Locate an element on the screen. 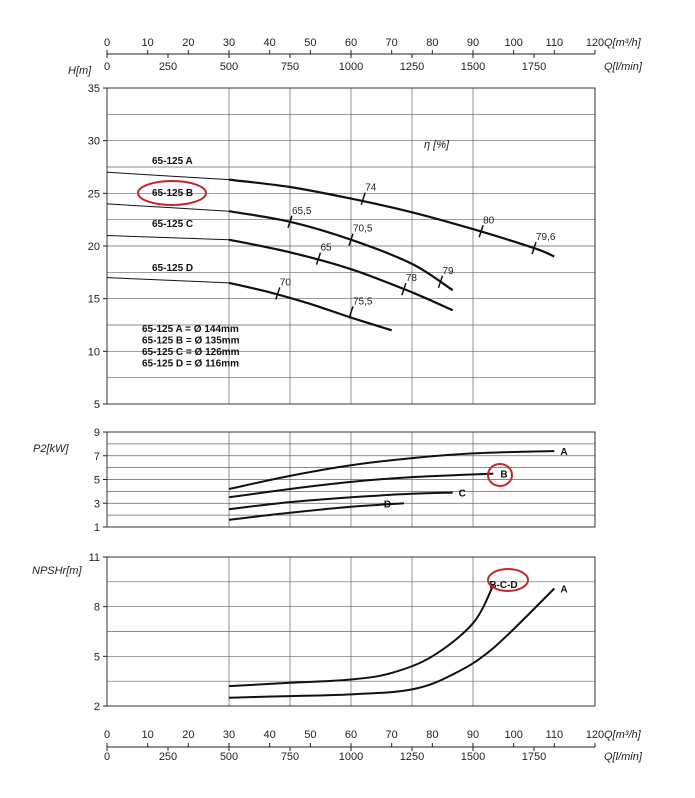 This screenshot has height=798, width=695. efficiency-title: η [%] is located at coordinates (437, 145).